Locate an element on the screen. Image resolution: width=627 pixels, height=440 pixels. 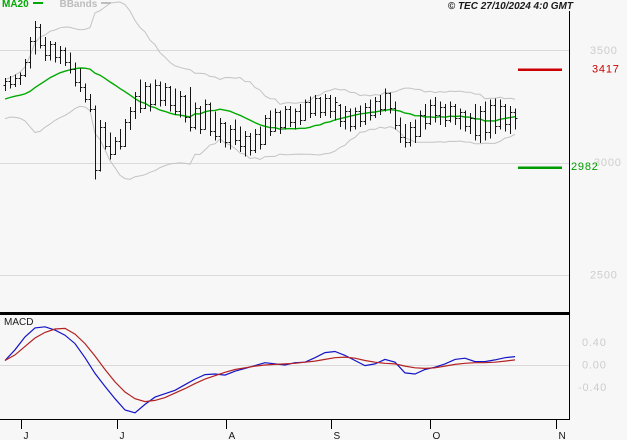
macd-signal-line is located at coordinates (260, 365).